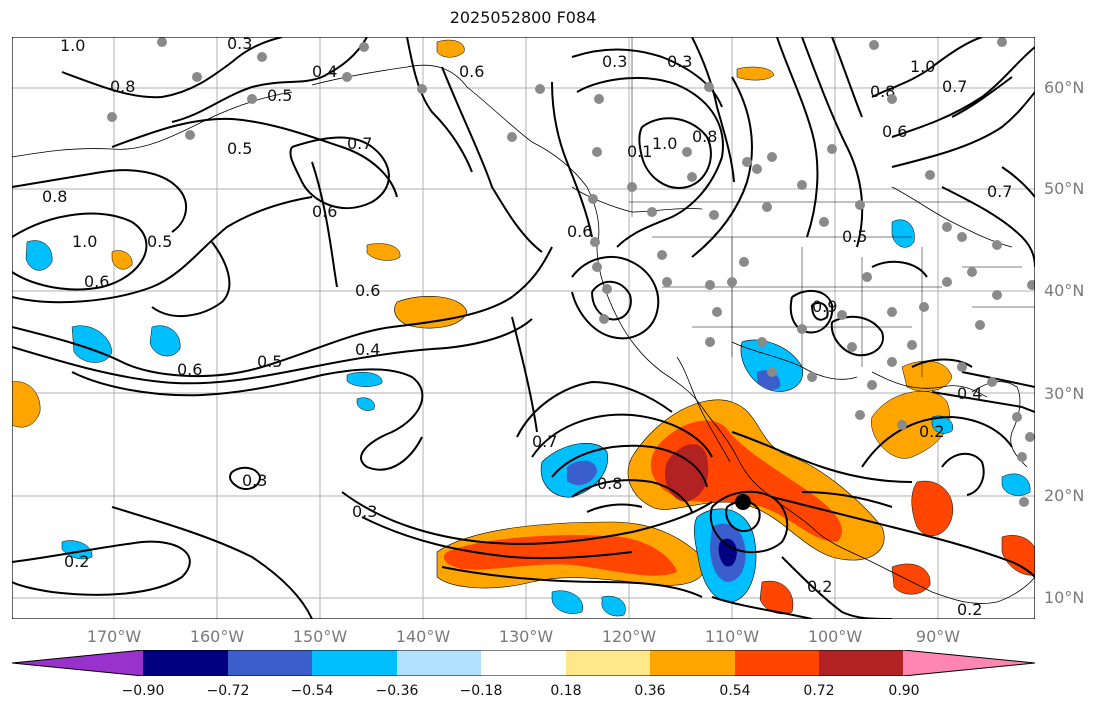 The height and width of the screenshot is (712, 1105). What do you see at coordinates (423, 636) in the screenshot?
I see `longitude-label: 140°W` at bounding box center [423, 636].